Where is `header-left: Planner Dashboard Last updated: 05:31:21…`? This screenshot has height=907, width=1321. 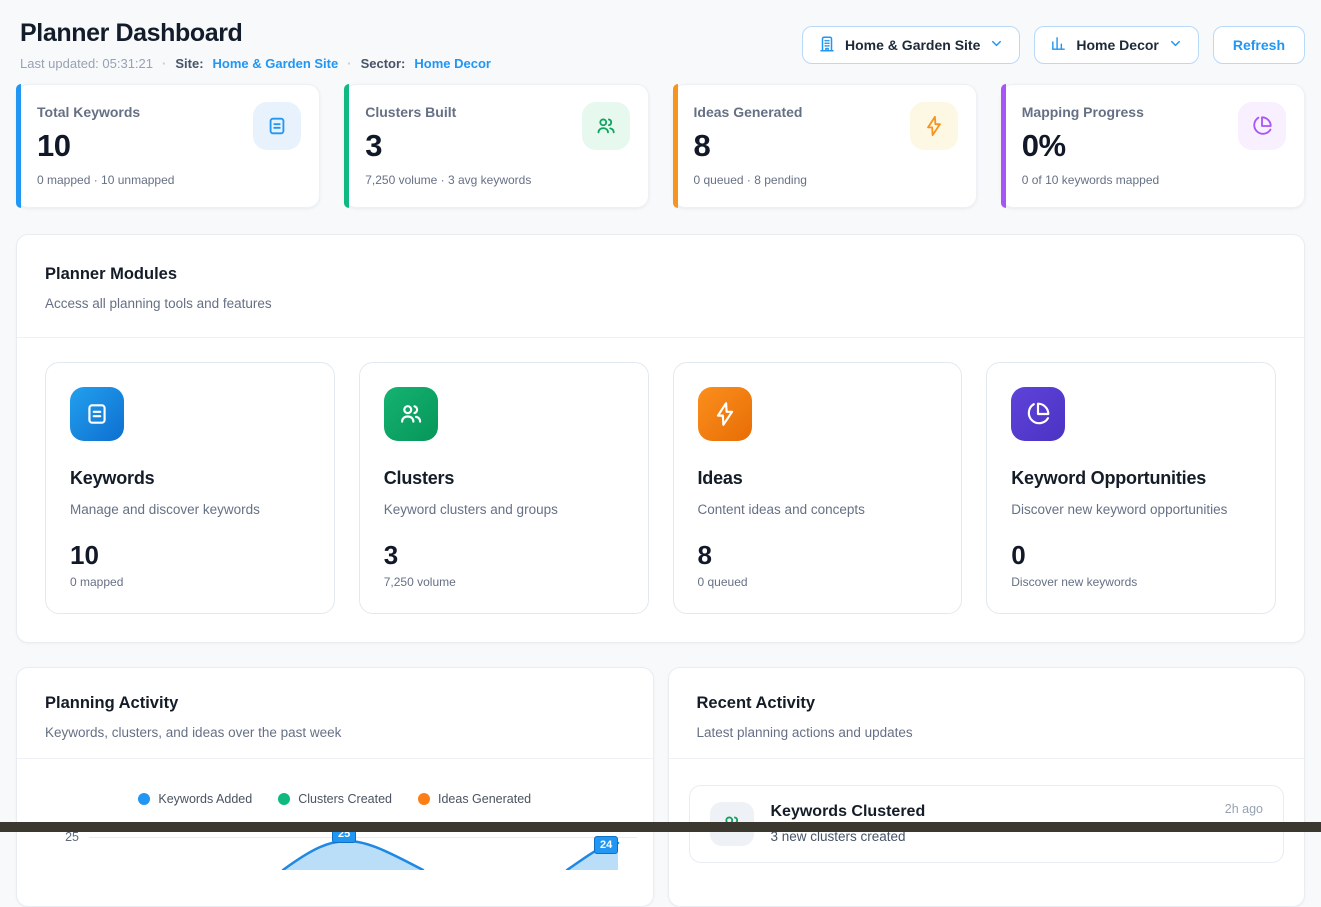
header-left: Planner Dashboard Last updated: 05:31:21… is located at coordinates (255, 45).